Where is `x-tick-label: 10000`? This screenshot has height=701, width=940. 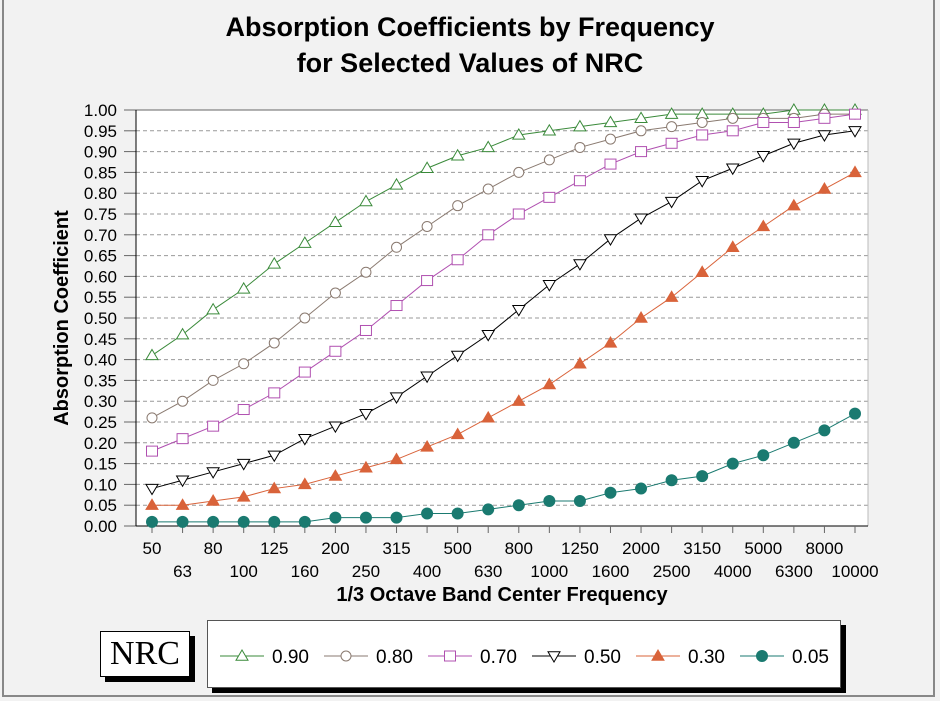
x-tick-label: 10000 is located at coordinates (854, 571).